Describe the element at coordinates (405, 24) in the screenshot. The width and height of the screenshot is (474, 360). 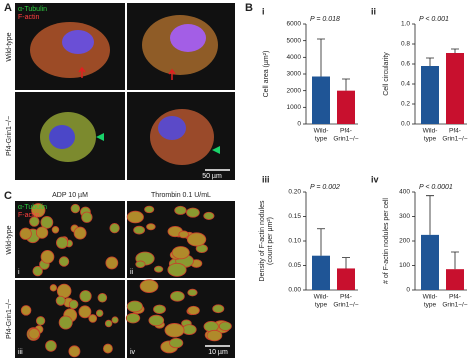
I see `y-tick-label: 1.0` at that location.